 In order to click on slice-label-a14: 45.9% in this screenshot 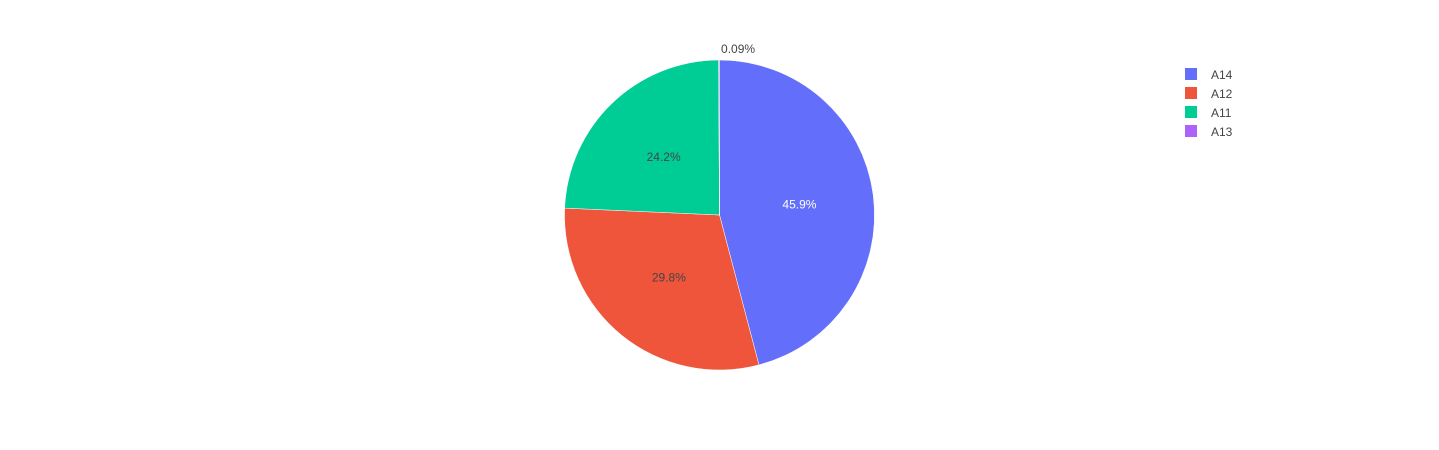, I will do `click(799, 205)`.